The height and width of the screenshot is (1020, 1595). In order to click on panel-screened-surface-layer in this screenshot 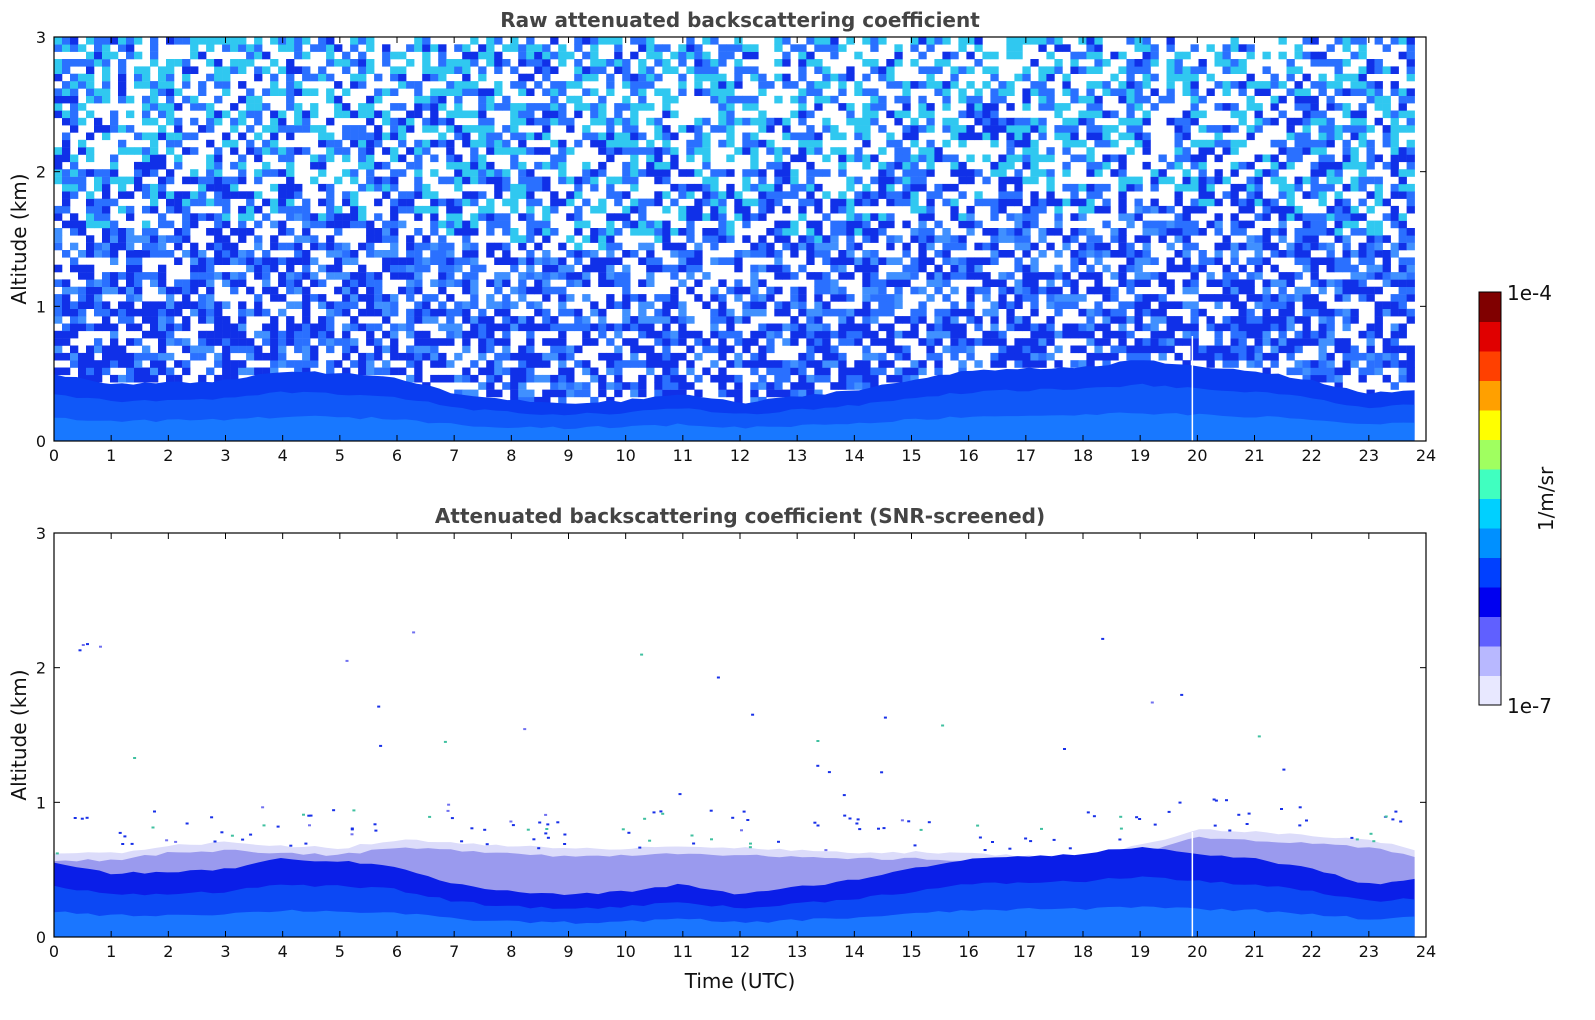, I will do `click(734, 921)`.